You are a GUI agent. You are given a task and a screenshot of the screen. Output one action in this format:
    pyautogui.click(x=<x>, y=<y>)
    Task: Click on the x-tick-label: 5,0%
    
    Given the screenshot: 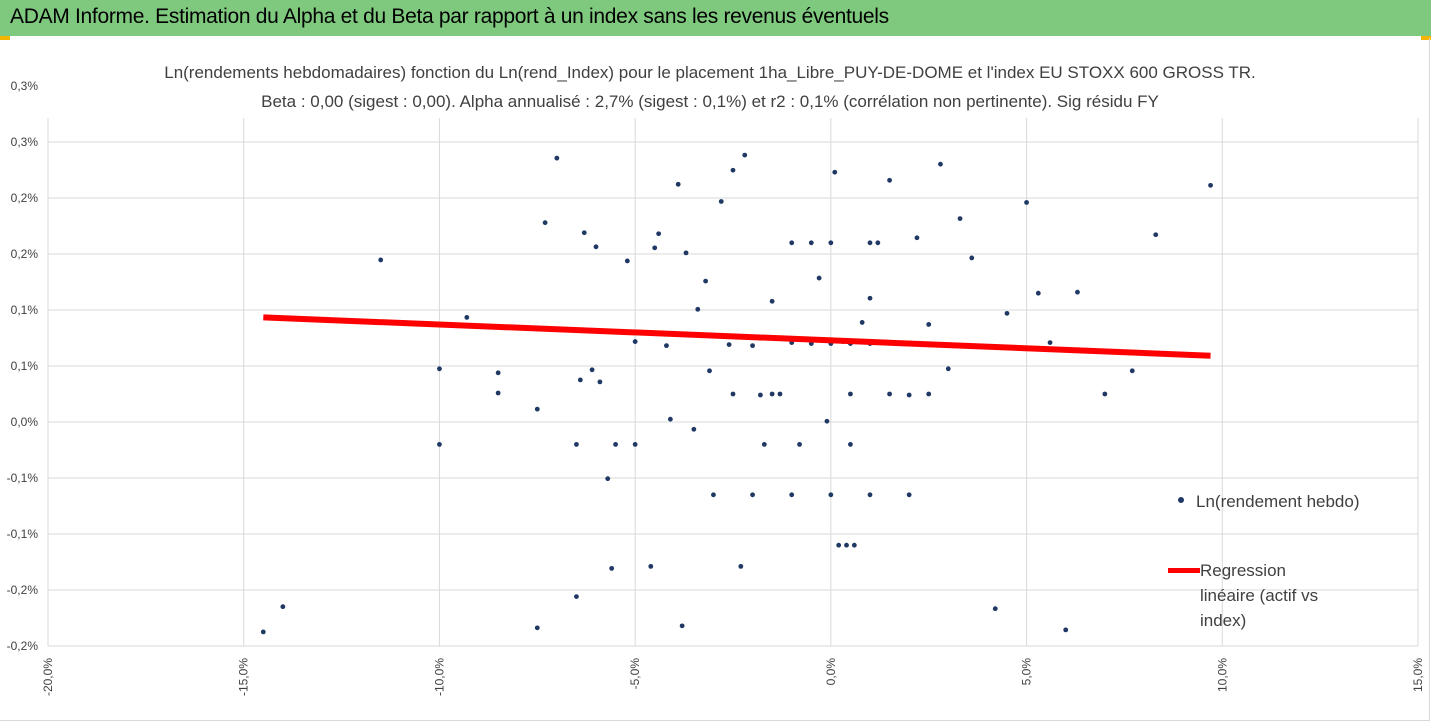 What is the action you would take?
    pyautogui.click(x=1027, y=672)
    